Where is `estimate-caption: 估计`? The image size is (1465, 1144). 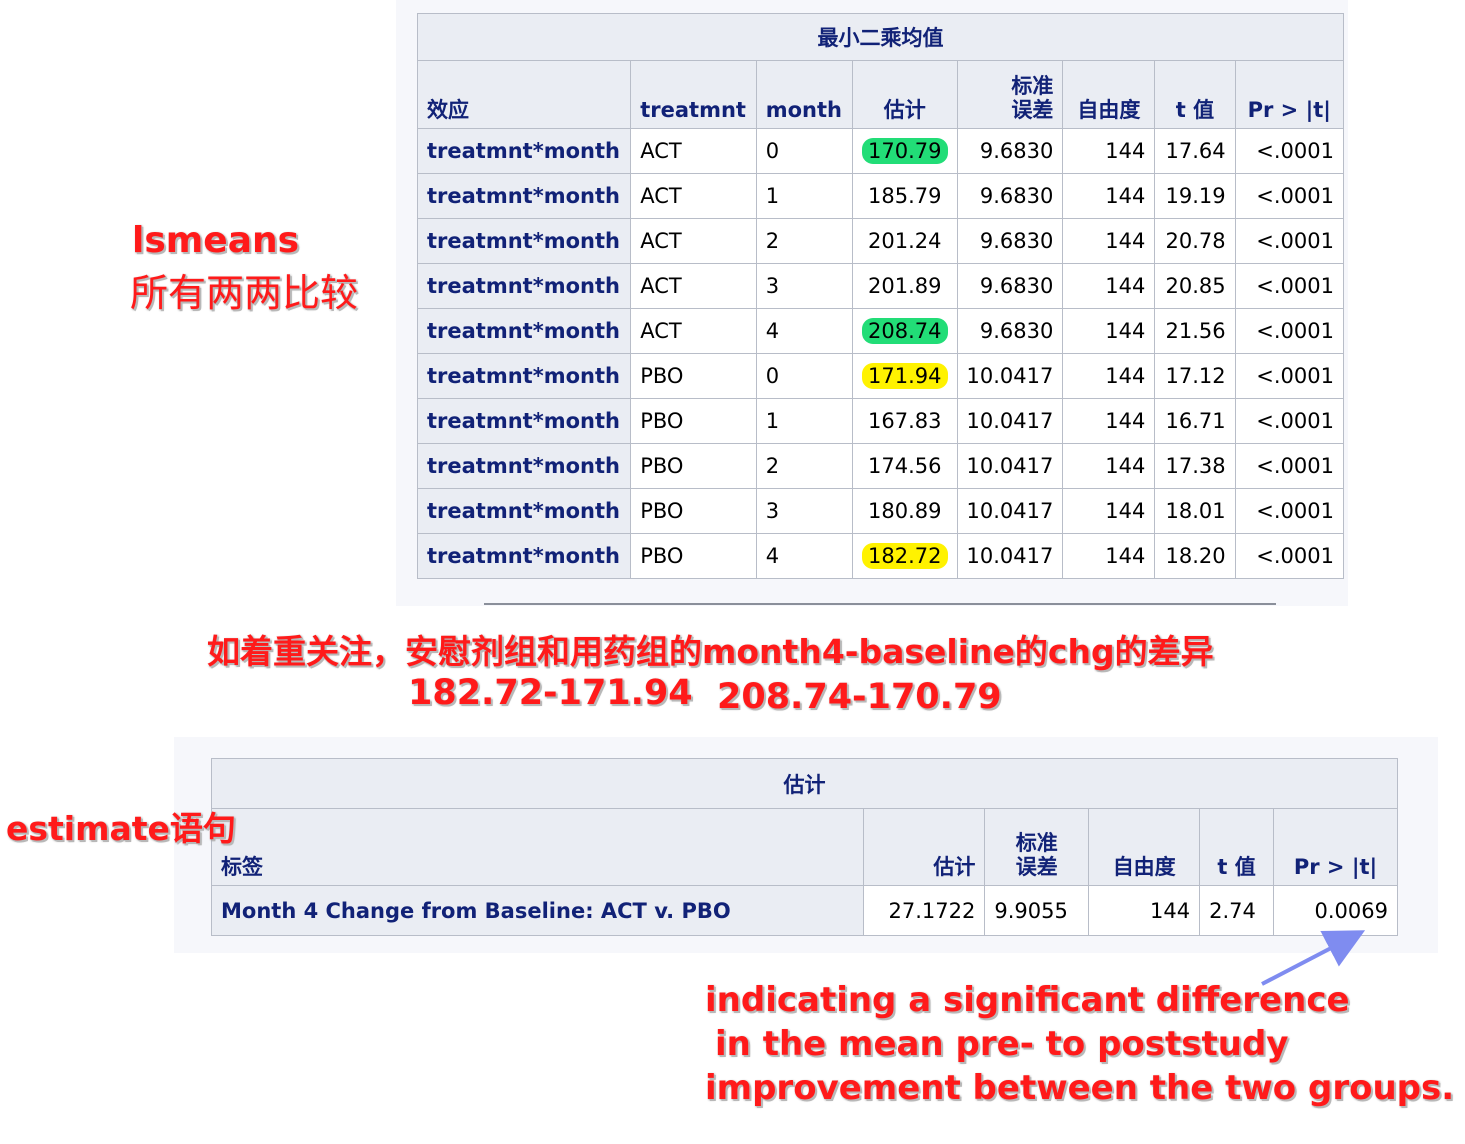 estimate-caption: 估计 is located at coordinates (804, 783).